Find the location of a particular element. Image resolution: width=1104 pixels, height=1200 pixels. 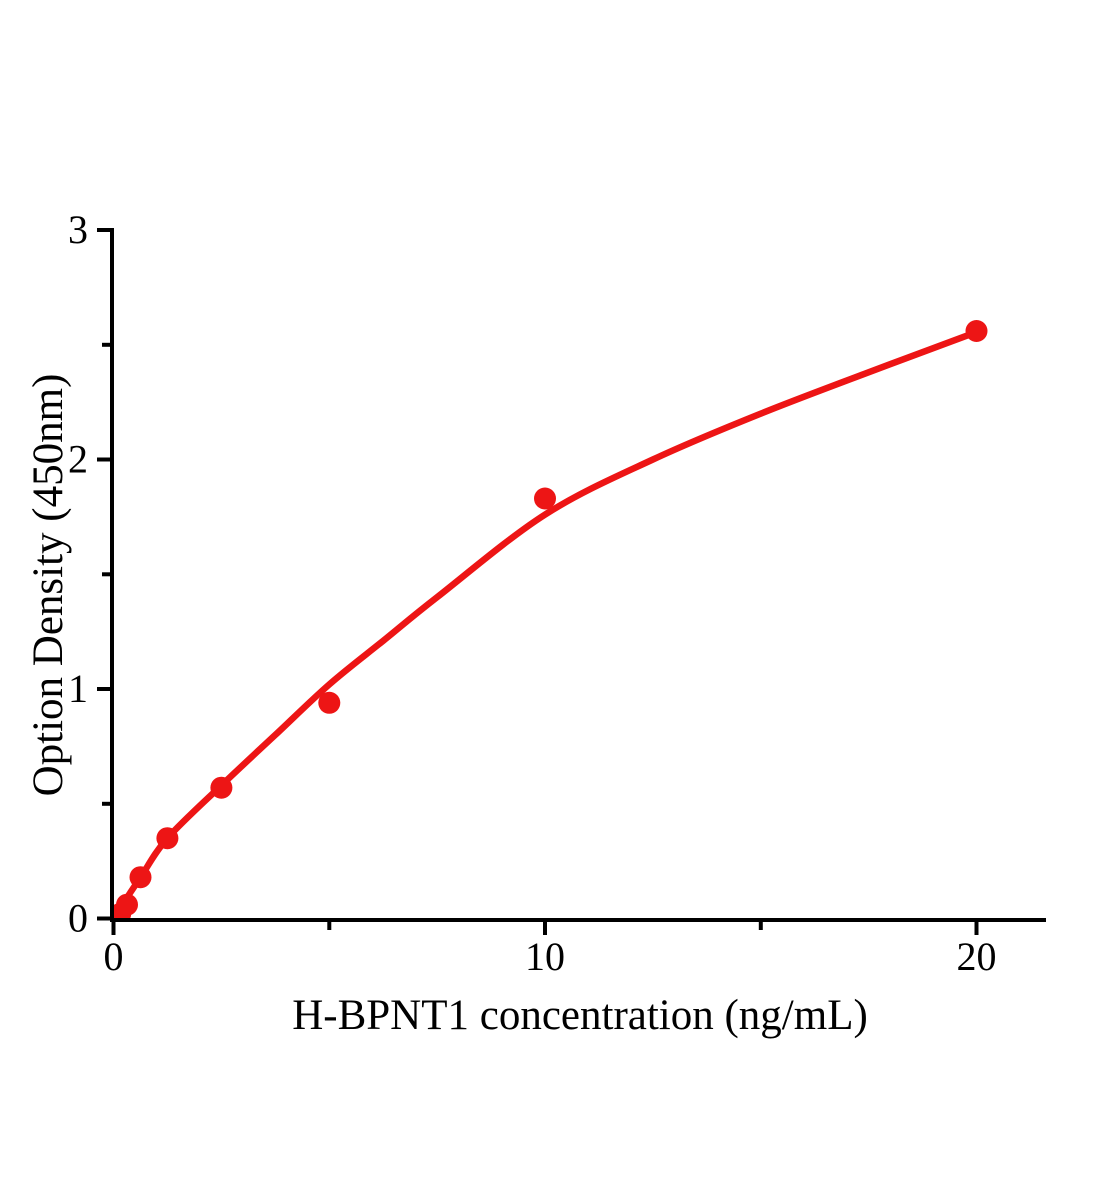

x-tick-label: 10 is located at coordinates (545, 956).